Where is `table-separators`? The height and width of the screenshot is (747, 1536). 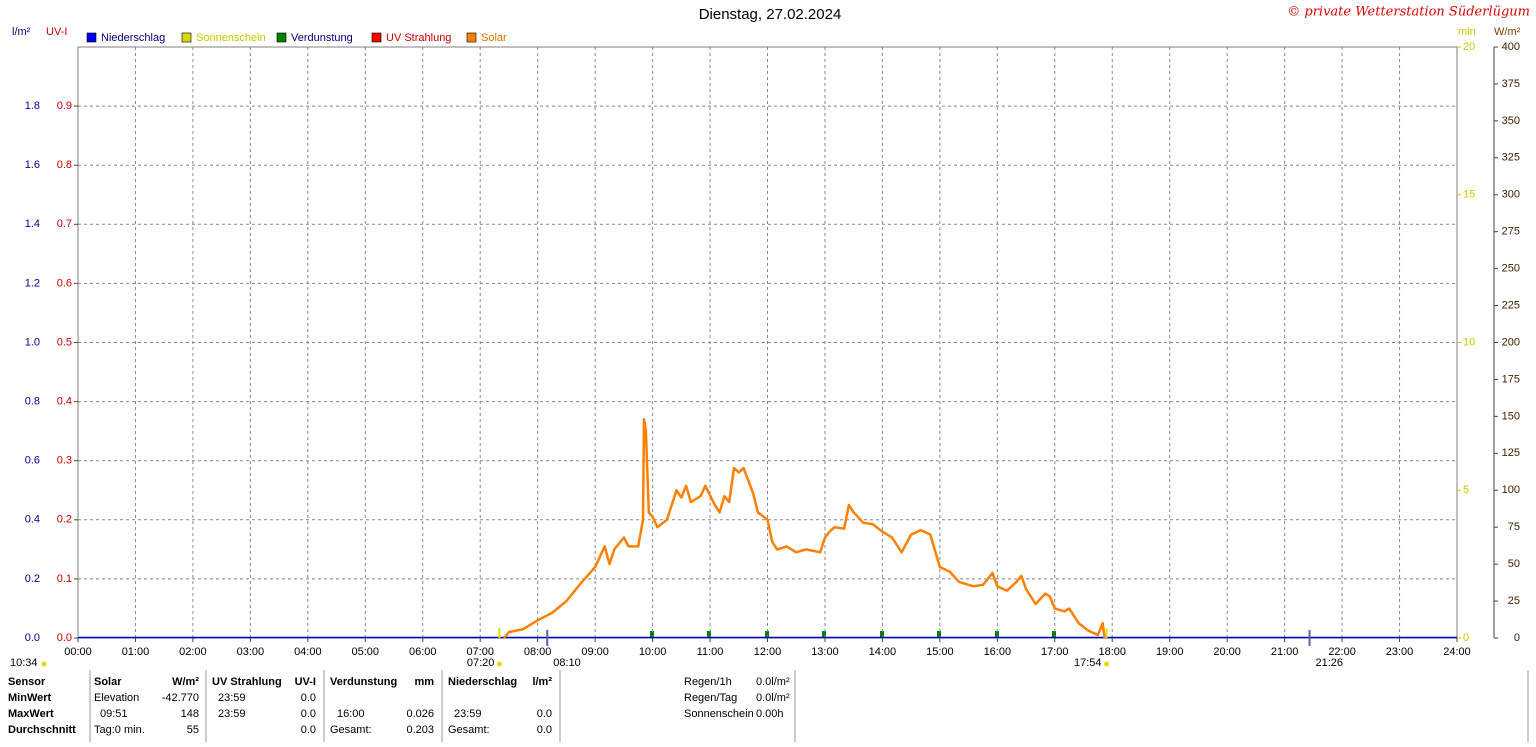
table-separators is located at coordinates (809, 706).